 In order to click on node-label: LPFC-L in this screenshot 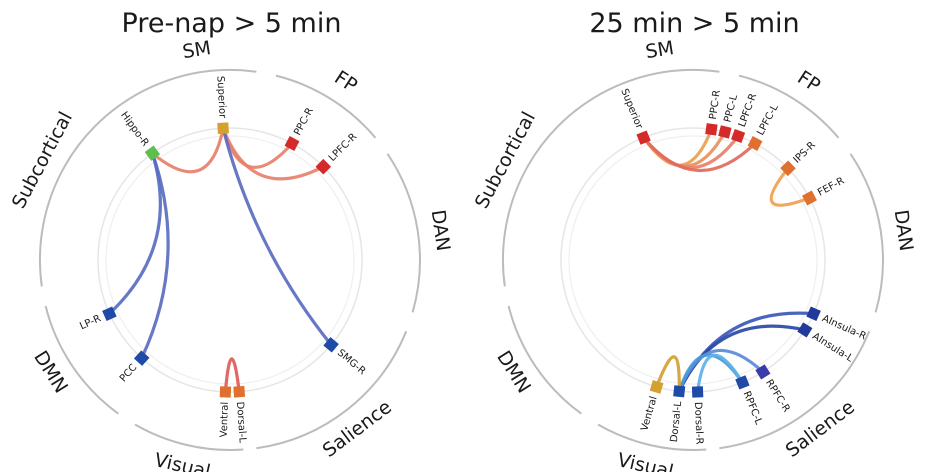, I will do `click(768, 119)`.